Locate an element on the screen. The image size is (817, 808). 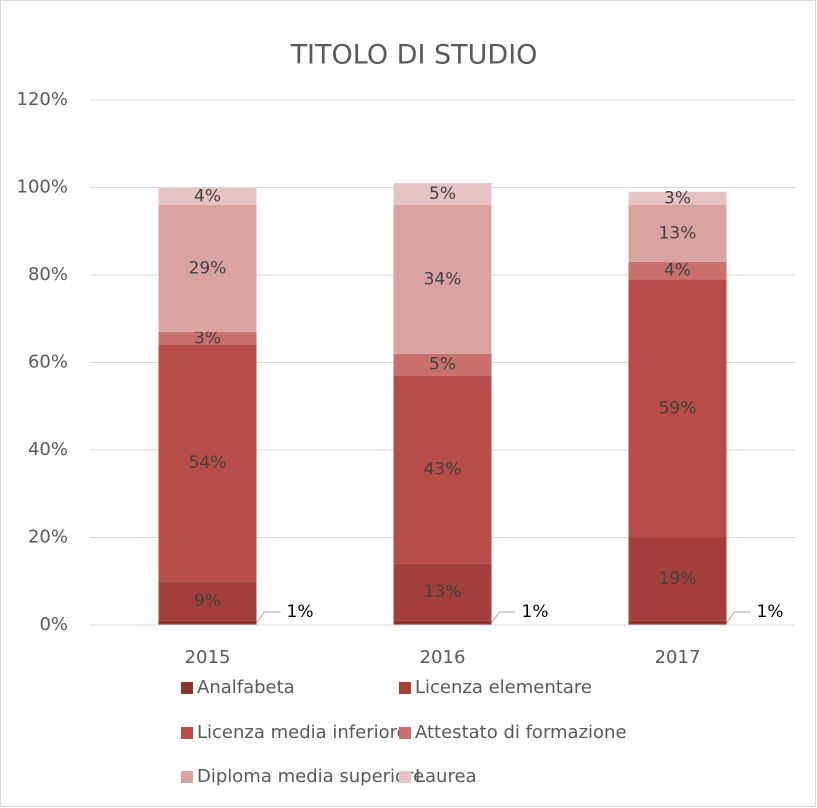
data-label: 19% is located at coordinates (678, 579).